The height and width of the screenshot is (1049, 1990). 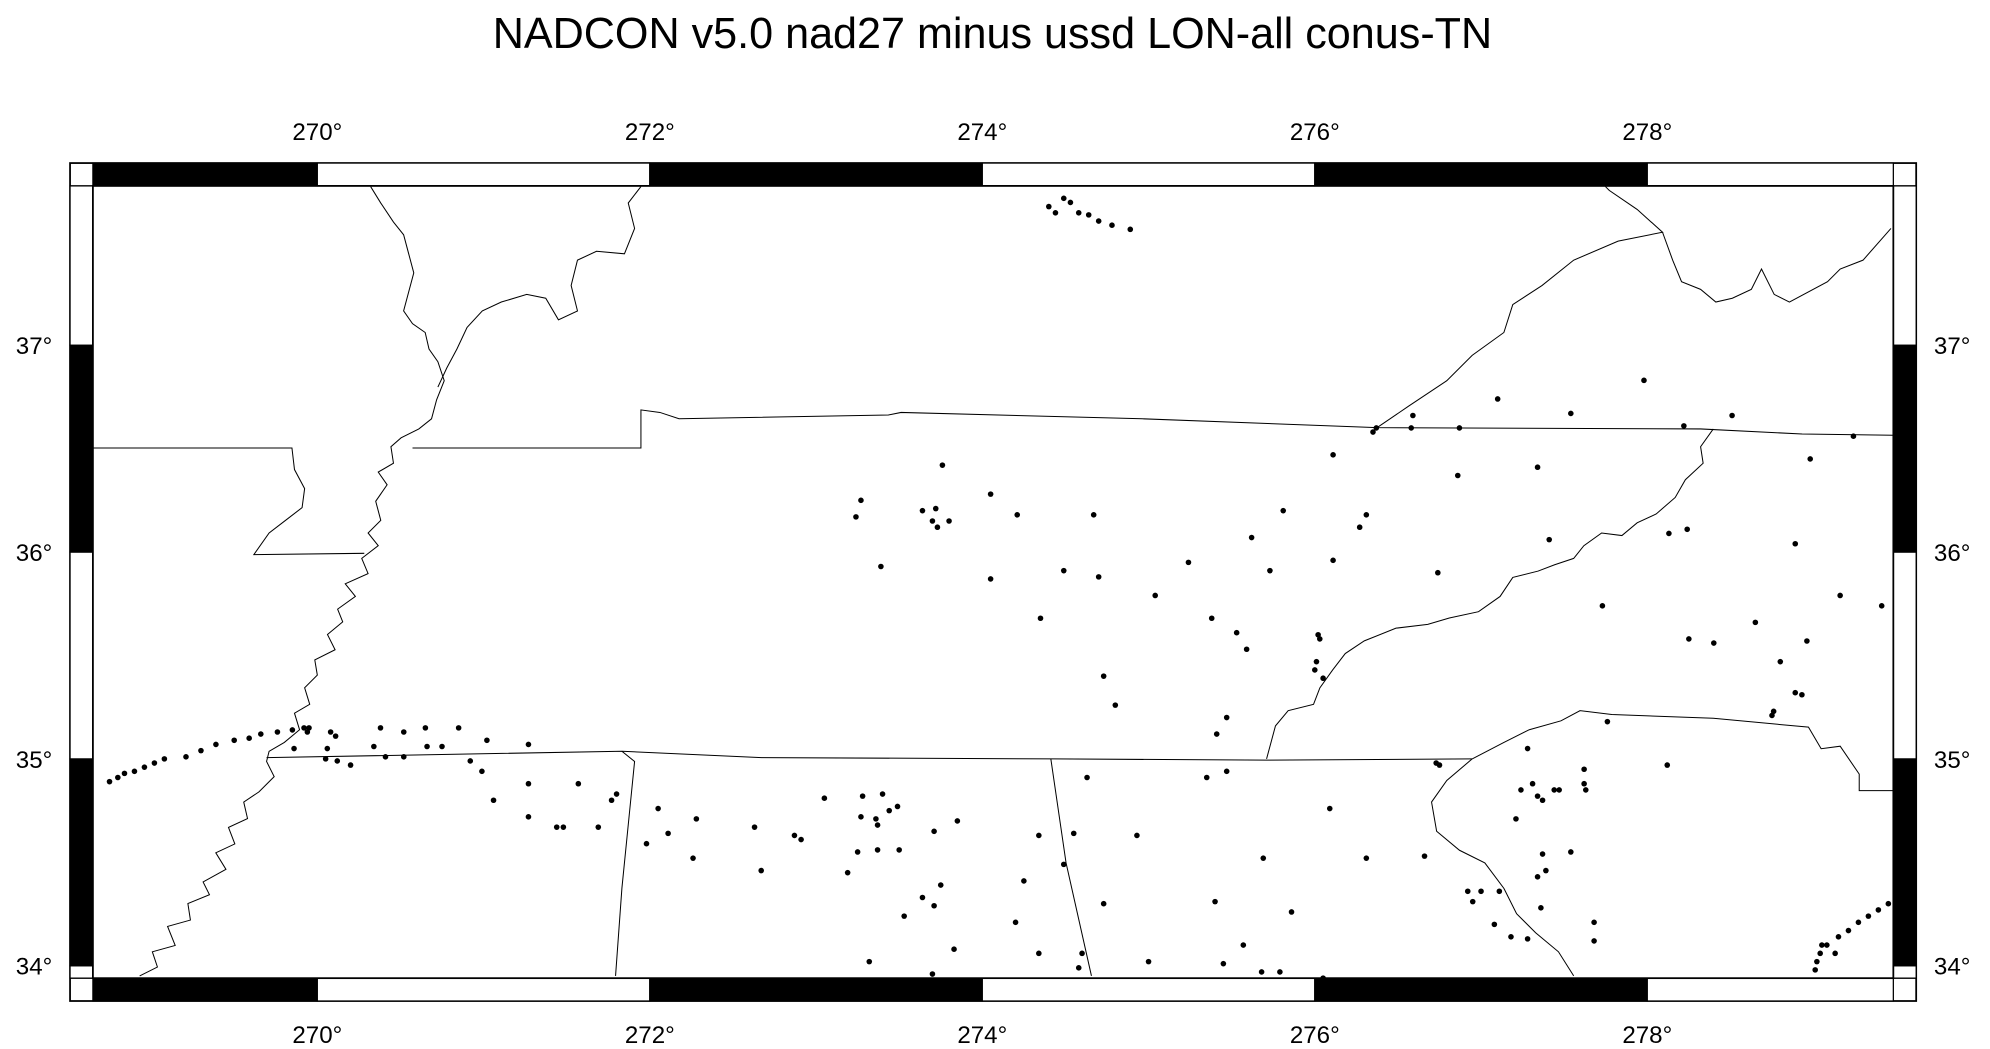 What do you see at coordinates (34, 967) in the screenshot?
I see `y-tick-label-left: 34°` at bounding box center [34, 967].